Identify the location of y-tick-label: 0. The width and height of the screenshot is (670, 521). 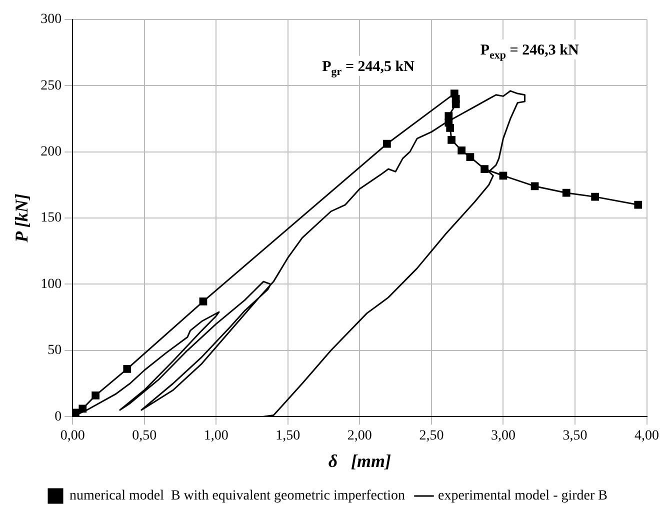
(58, 416).